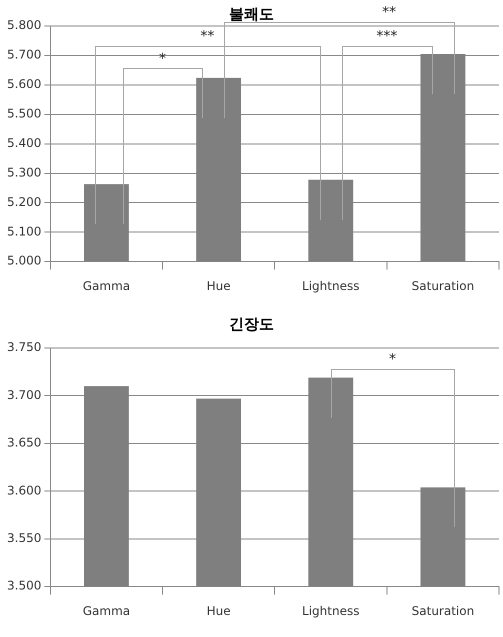 The image size is (503, 637). I want to click on y-tick-label: 5.300, so click(24, 172).